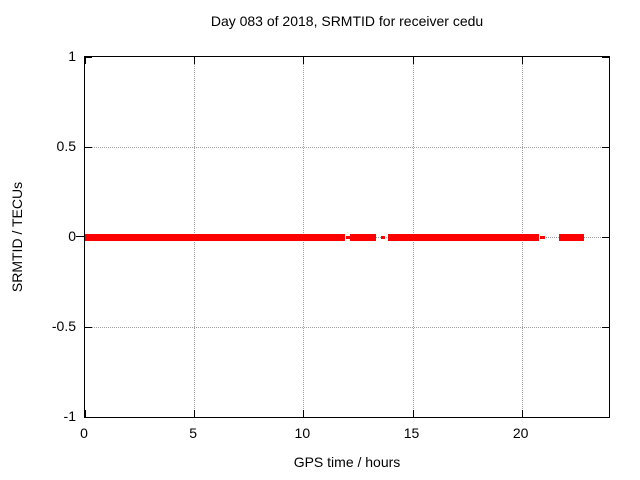 The height and width of the screenshot is (480, 640). What do you see at coordinates (66, 146) in the screenshot?
I see `y-tick-label: 0.5` at bounding box center [66, 146].